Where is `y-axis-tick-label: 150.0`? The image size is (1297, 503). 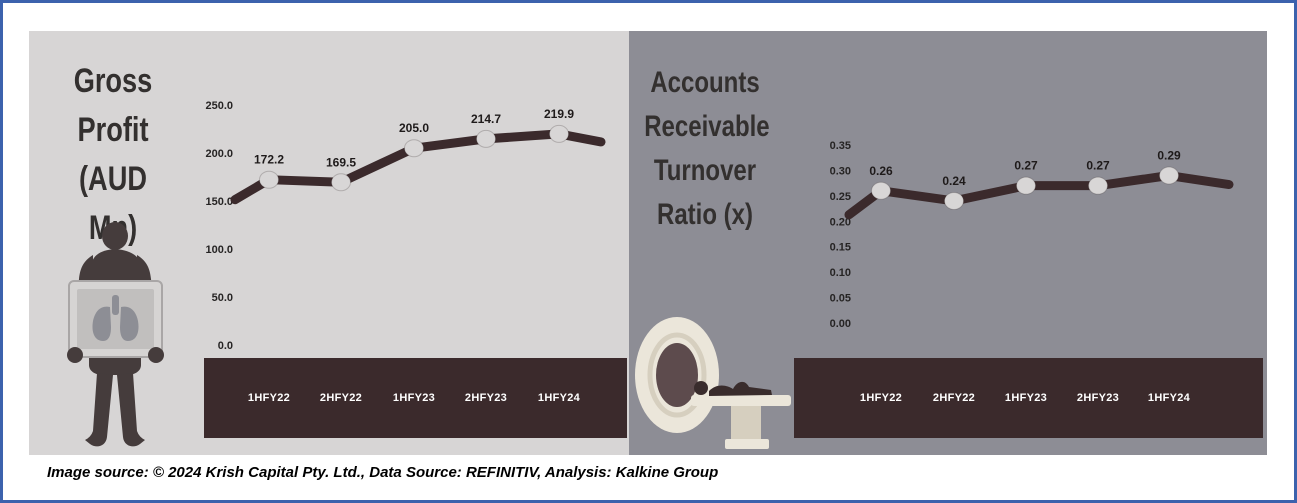
y-axis-tick-label: 150.0 is located at coordinates (219, 202).